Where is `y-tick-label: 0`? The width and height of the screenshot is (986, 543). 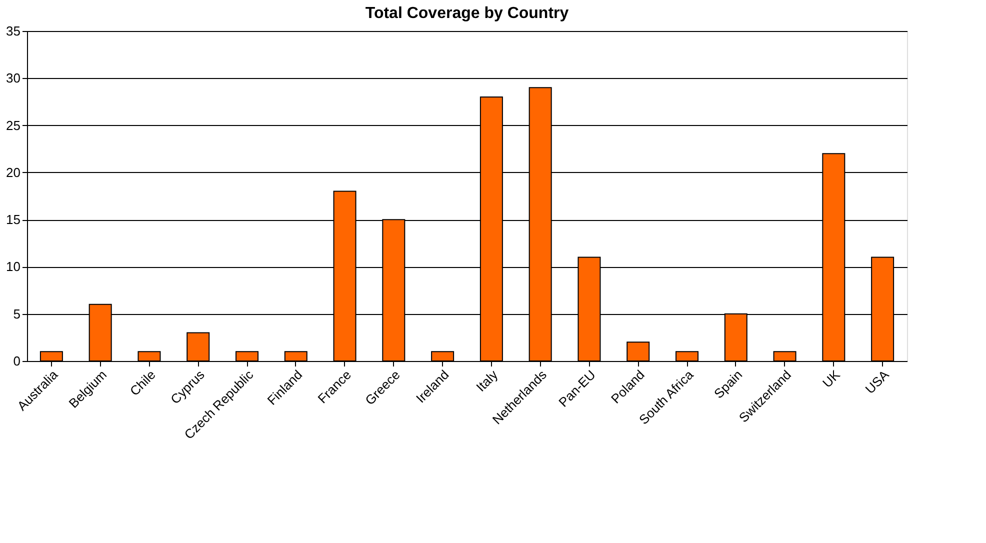
y-tick-label: 0 is located at coordinates (16, 361).